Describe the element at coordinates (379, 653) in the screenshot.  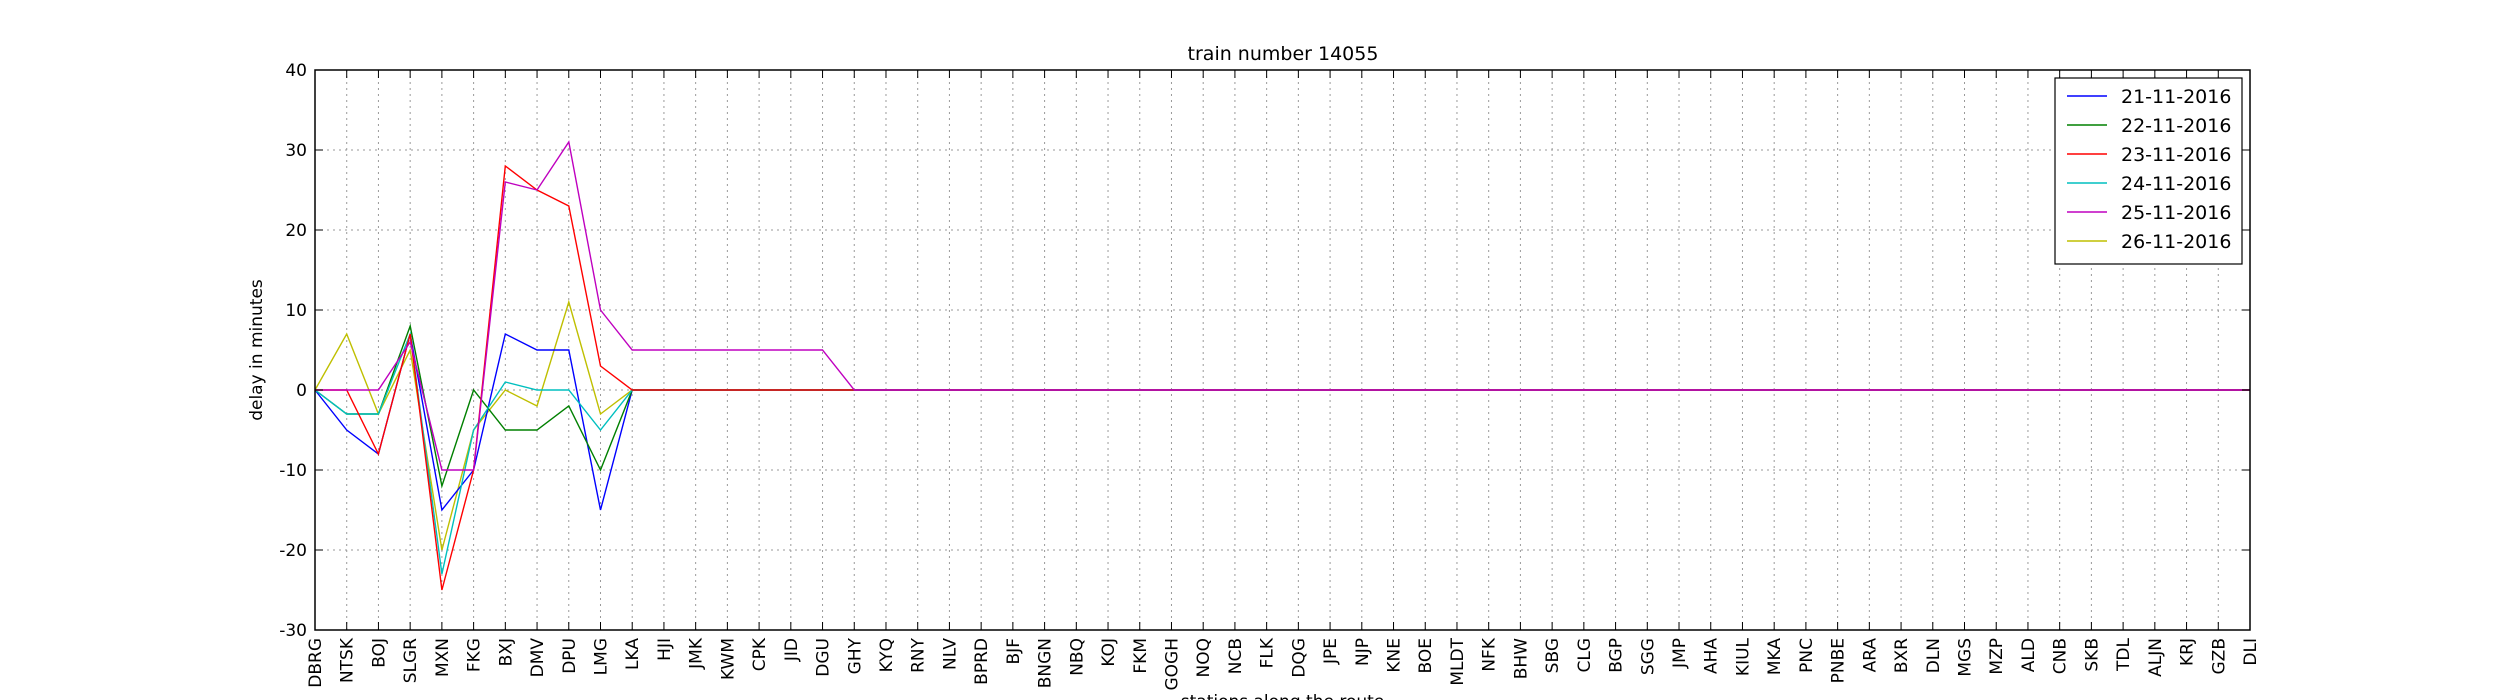
I see `x-tick-label: BOJ` at that location.